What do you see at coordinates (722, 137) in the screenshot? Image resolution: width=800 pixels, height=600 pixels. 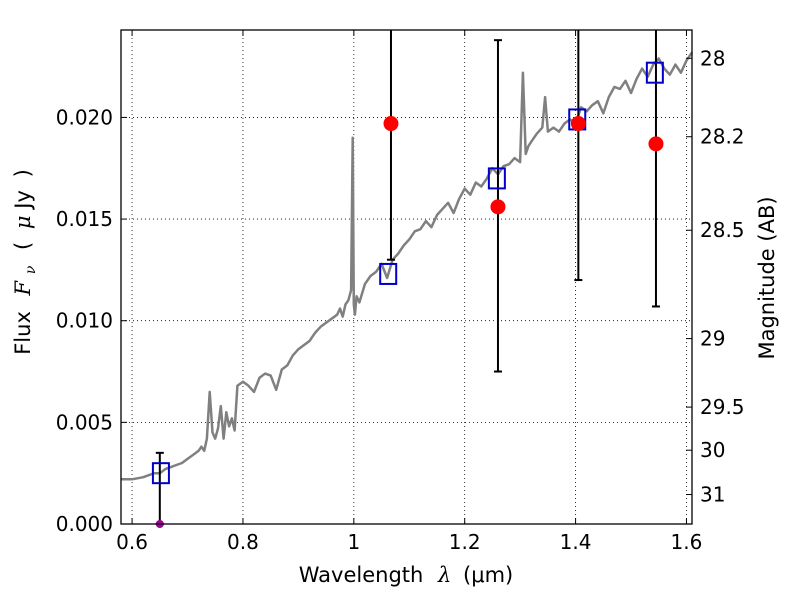 I see `right-y-tick-label: 28.2` at bounding box center [722, 137].